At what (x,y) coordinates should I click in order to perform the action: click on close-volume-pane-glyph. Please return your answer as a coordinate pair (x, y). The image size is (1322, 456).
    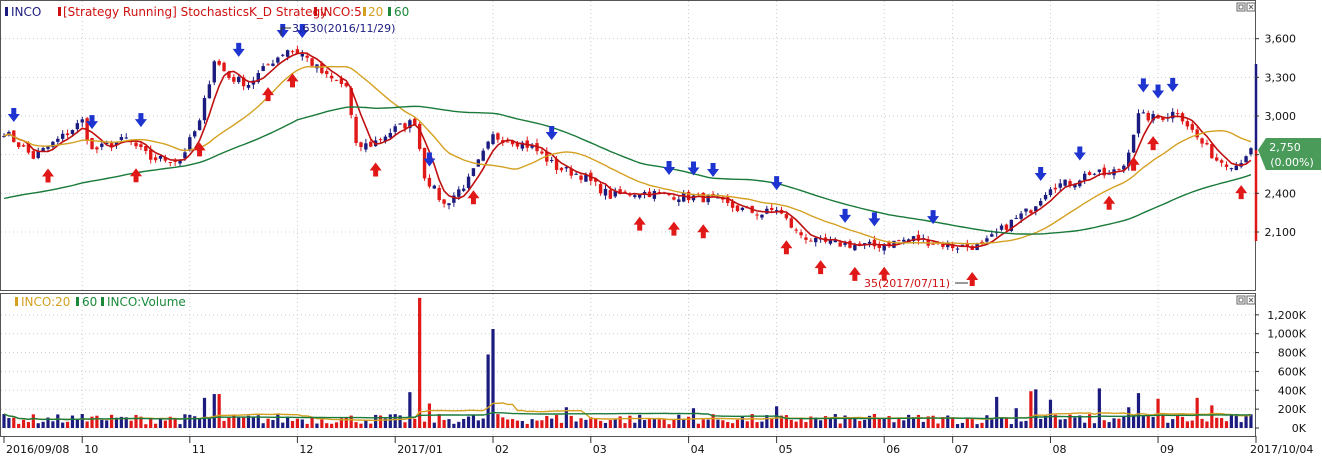
    Looking at the image, I should click on (1251, 300).